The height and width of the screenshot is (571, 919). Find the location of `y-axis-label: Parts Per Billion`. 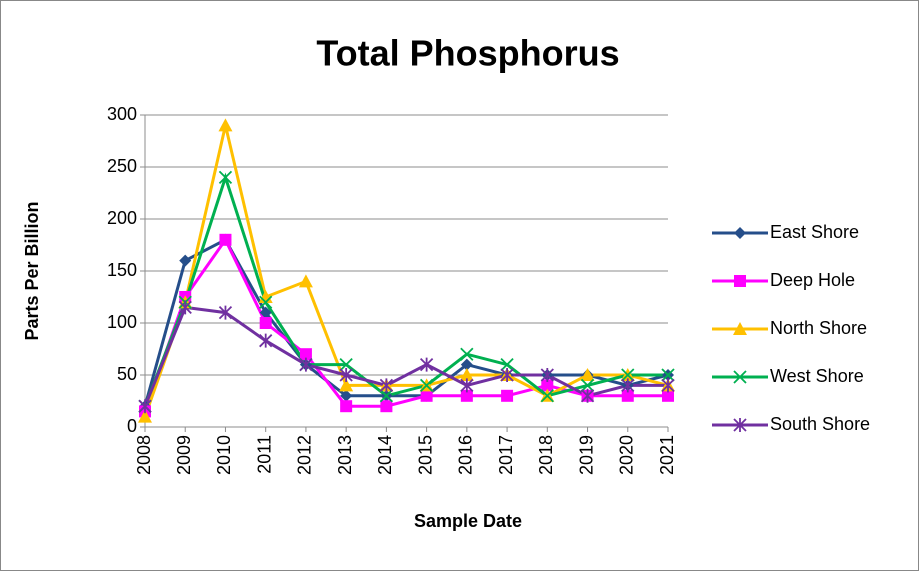

y-axis-label: Parts Per Billion is located at coordinates (32, 270).